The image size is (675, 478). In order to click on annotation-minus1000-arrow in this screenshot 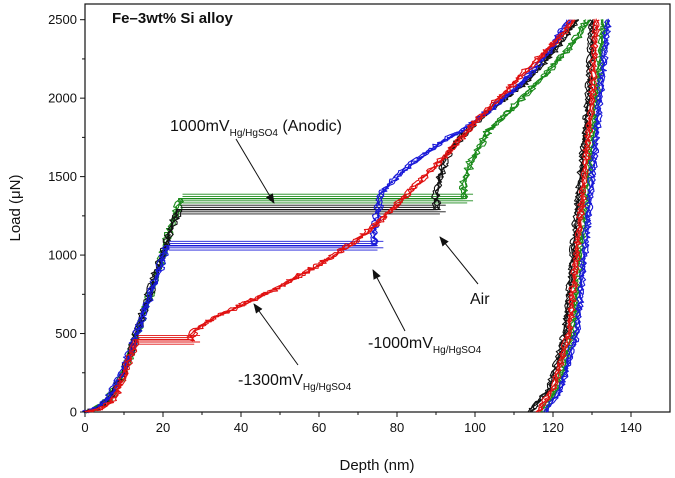, I will do `click(389, 300)`.